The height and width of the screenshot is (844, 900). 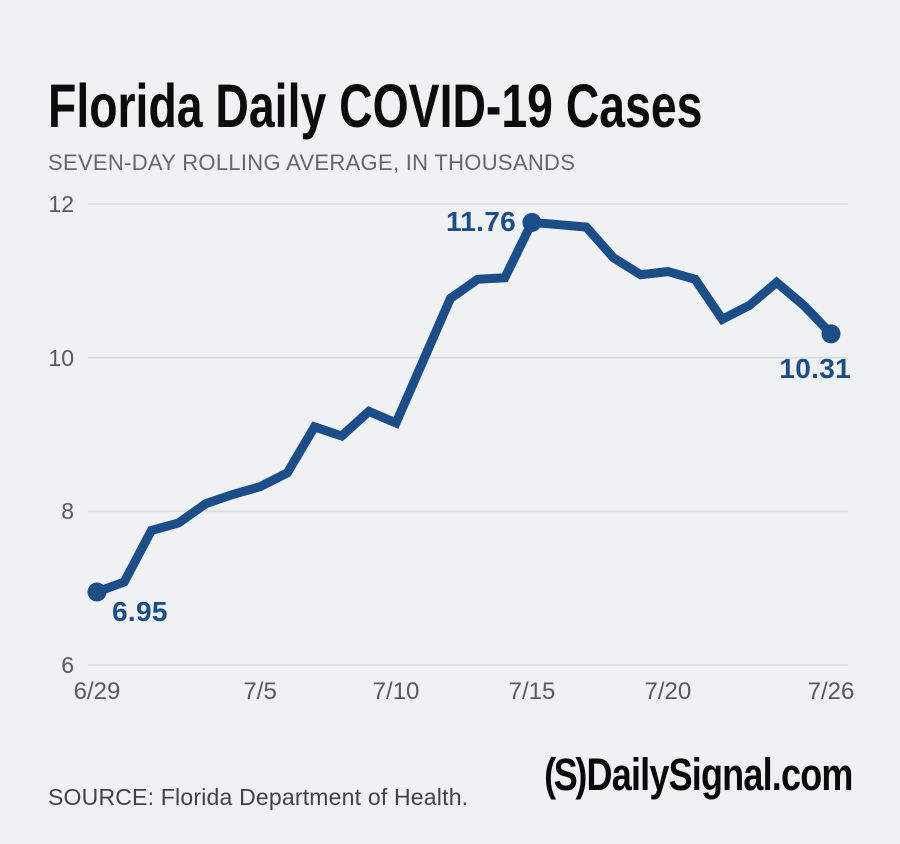 I want to click on y-axis-tick-label: 8, so click(x=67, y=511).